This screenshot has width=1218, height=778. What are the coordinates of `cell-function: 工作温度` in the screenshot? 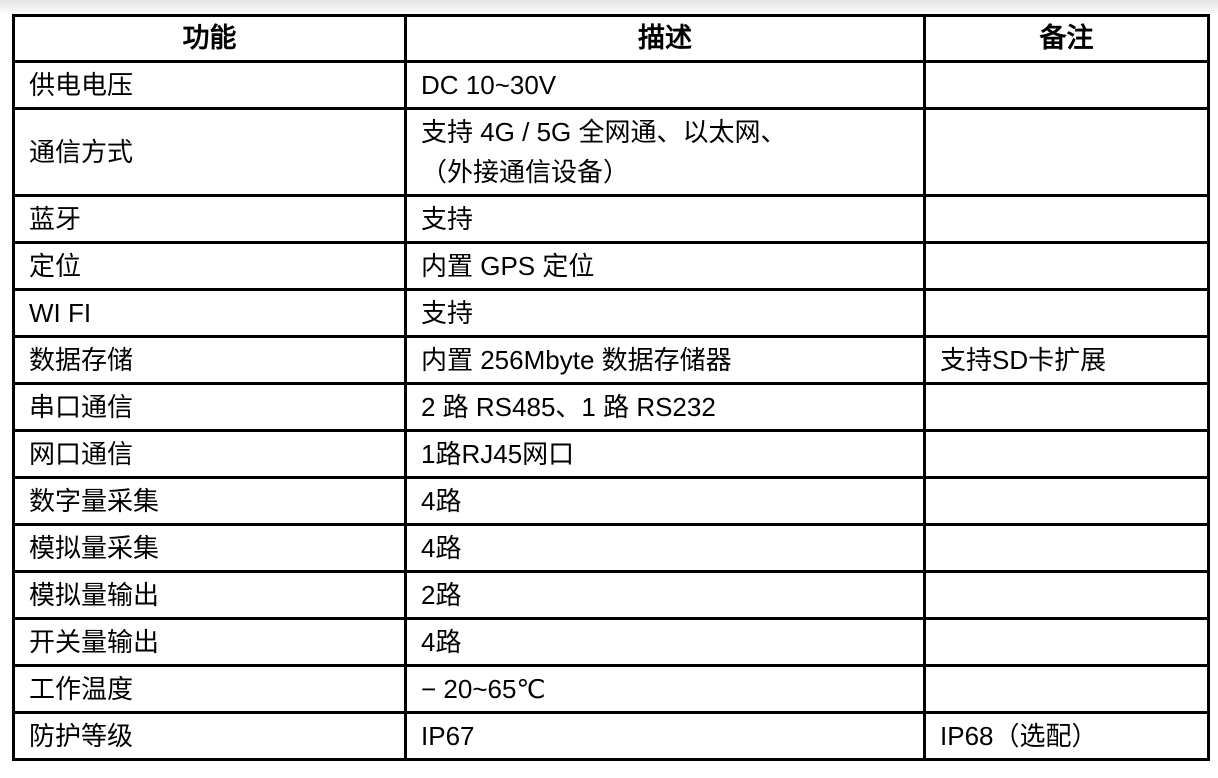 It's located at (209, 689).